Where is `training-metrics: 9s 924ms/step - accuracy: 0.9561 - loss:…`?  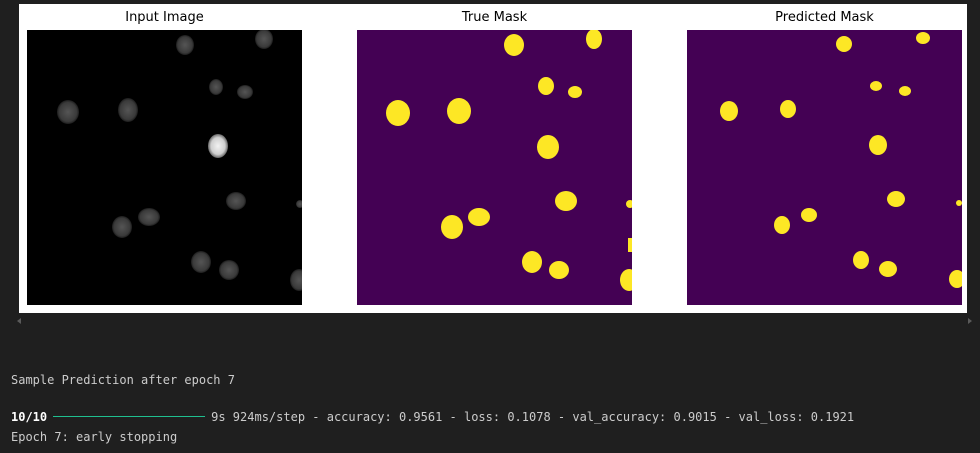
training-metrics: 9s 924ms/step - accuracy: 0.9561 - loss:… is located at coordinates (533, 417).